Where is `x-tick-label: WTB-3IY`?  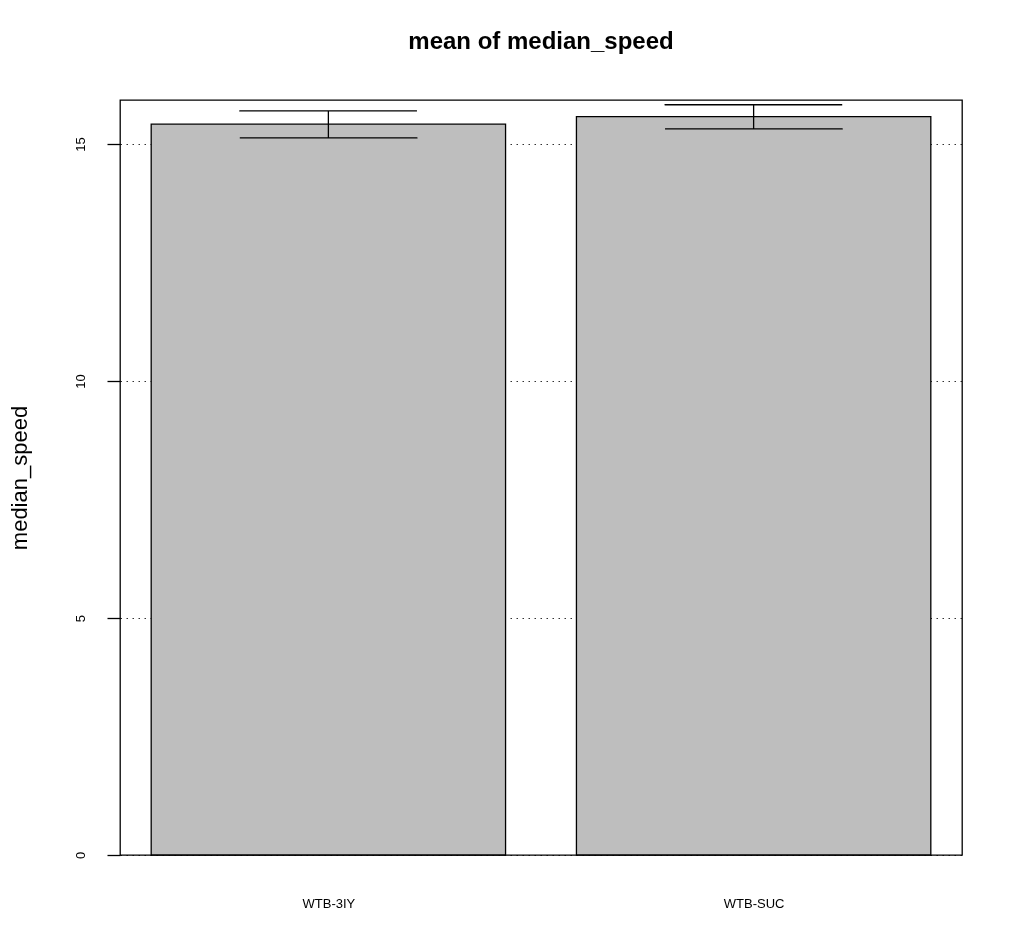 x-tick-label: WTB-3IY is located at coordinates (329, 903).